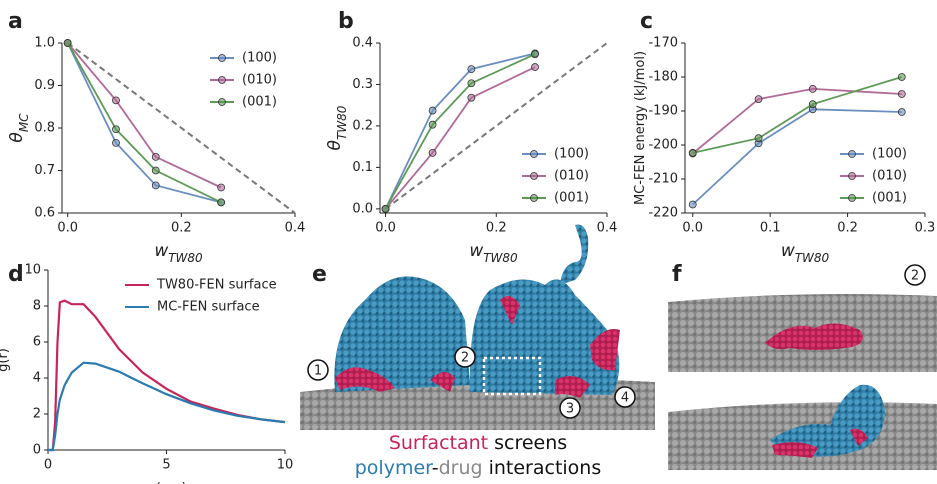 This screenshot has width=937, height=484. Describe the element at coordinates (337, 127) in the screenshot. I see `y-axis-label: θTW80` at that location.